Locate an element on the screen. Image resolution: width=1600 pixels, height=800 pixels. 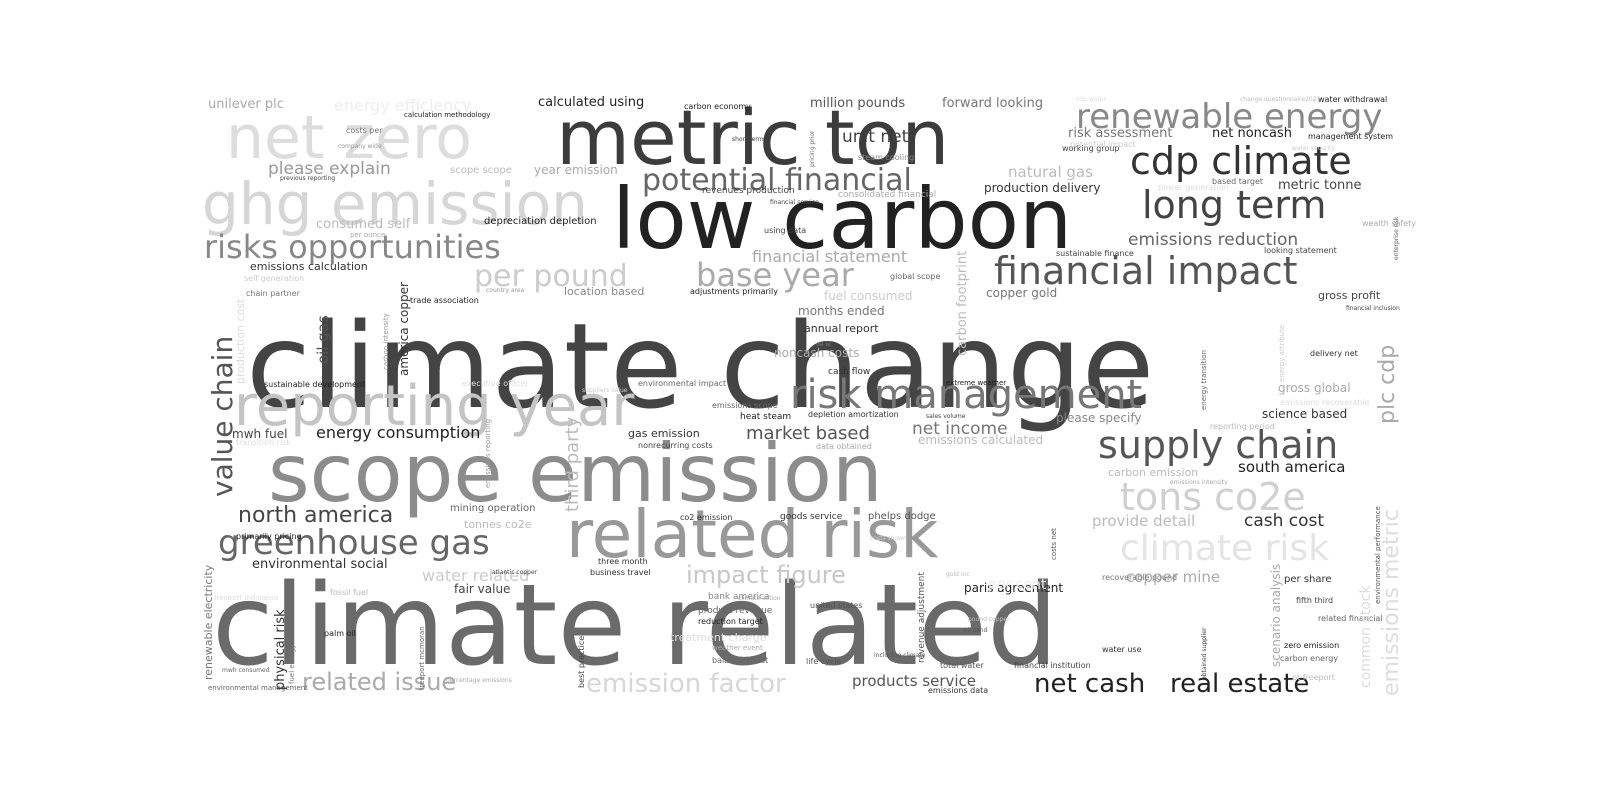
cloud-word: chain partner is located at coordinates (273, 293).